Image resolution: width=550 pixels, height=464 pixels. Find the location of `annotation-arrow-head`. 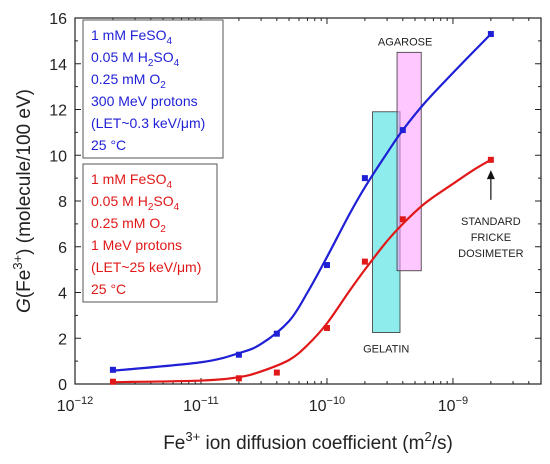

annotation-arrow-head is located at coordinates (490, 175).